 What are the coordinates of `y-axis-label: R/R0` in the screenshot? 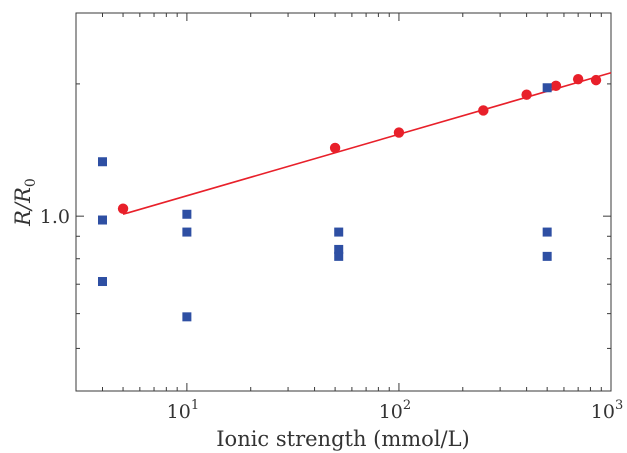 It's located at (25, 202).